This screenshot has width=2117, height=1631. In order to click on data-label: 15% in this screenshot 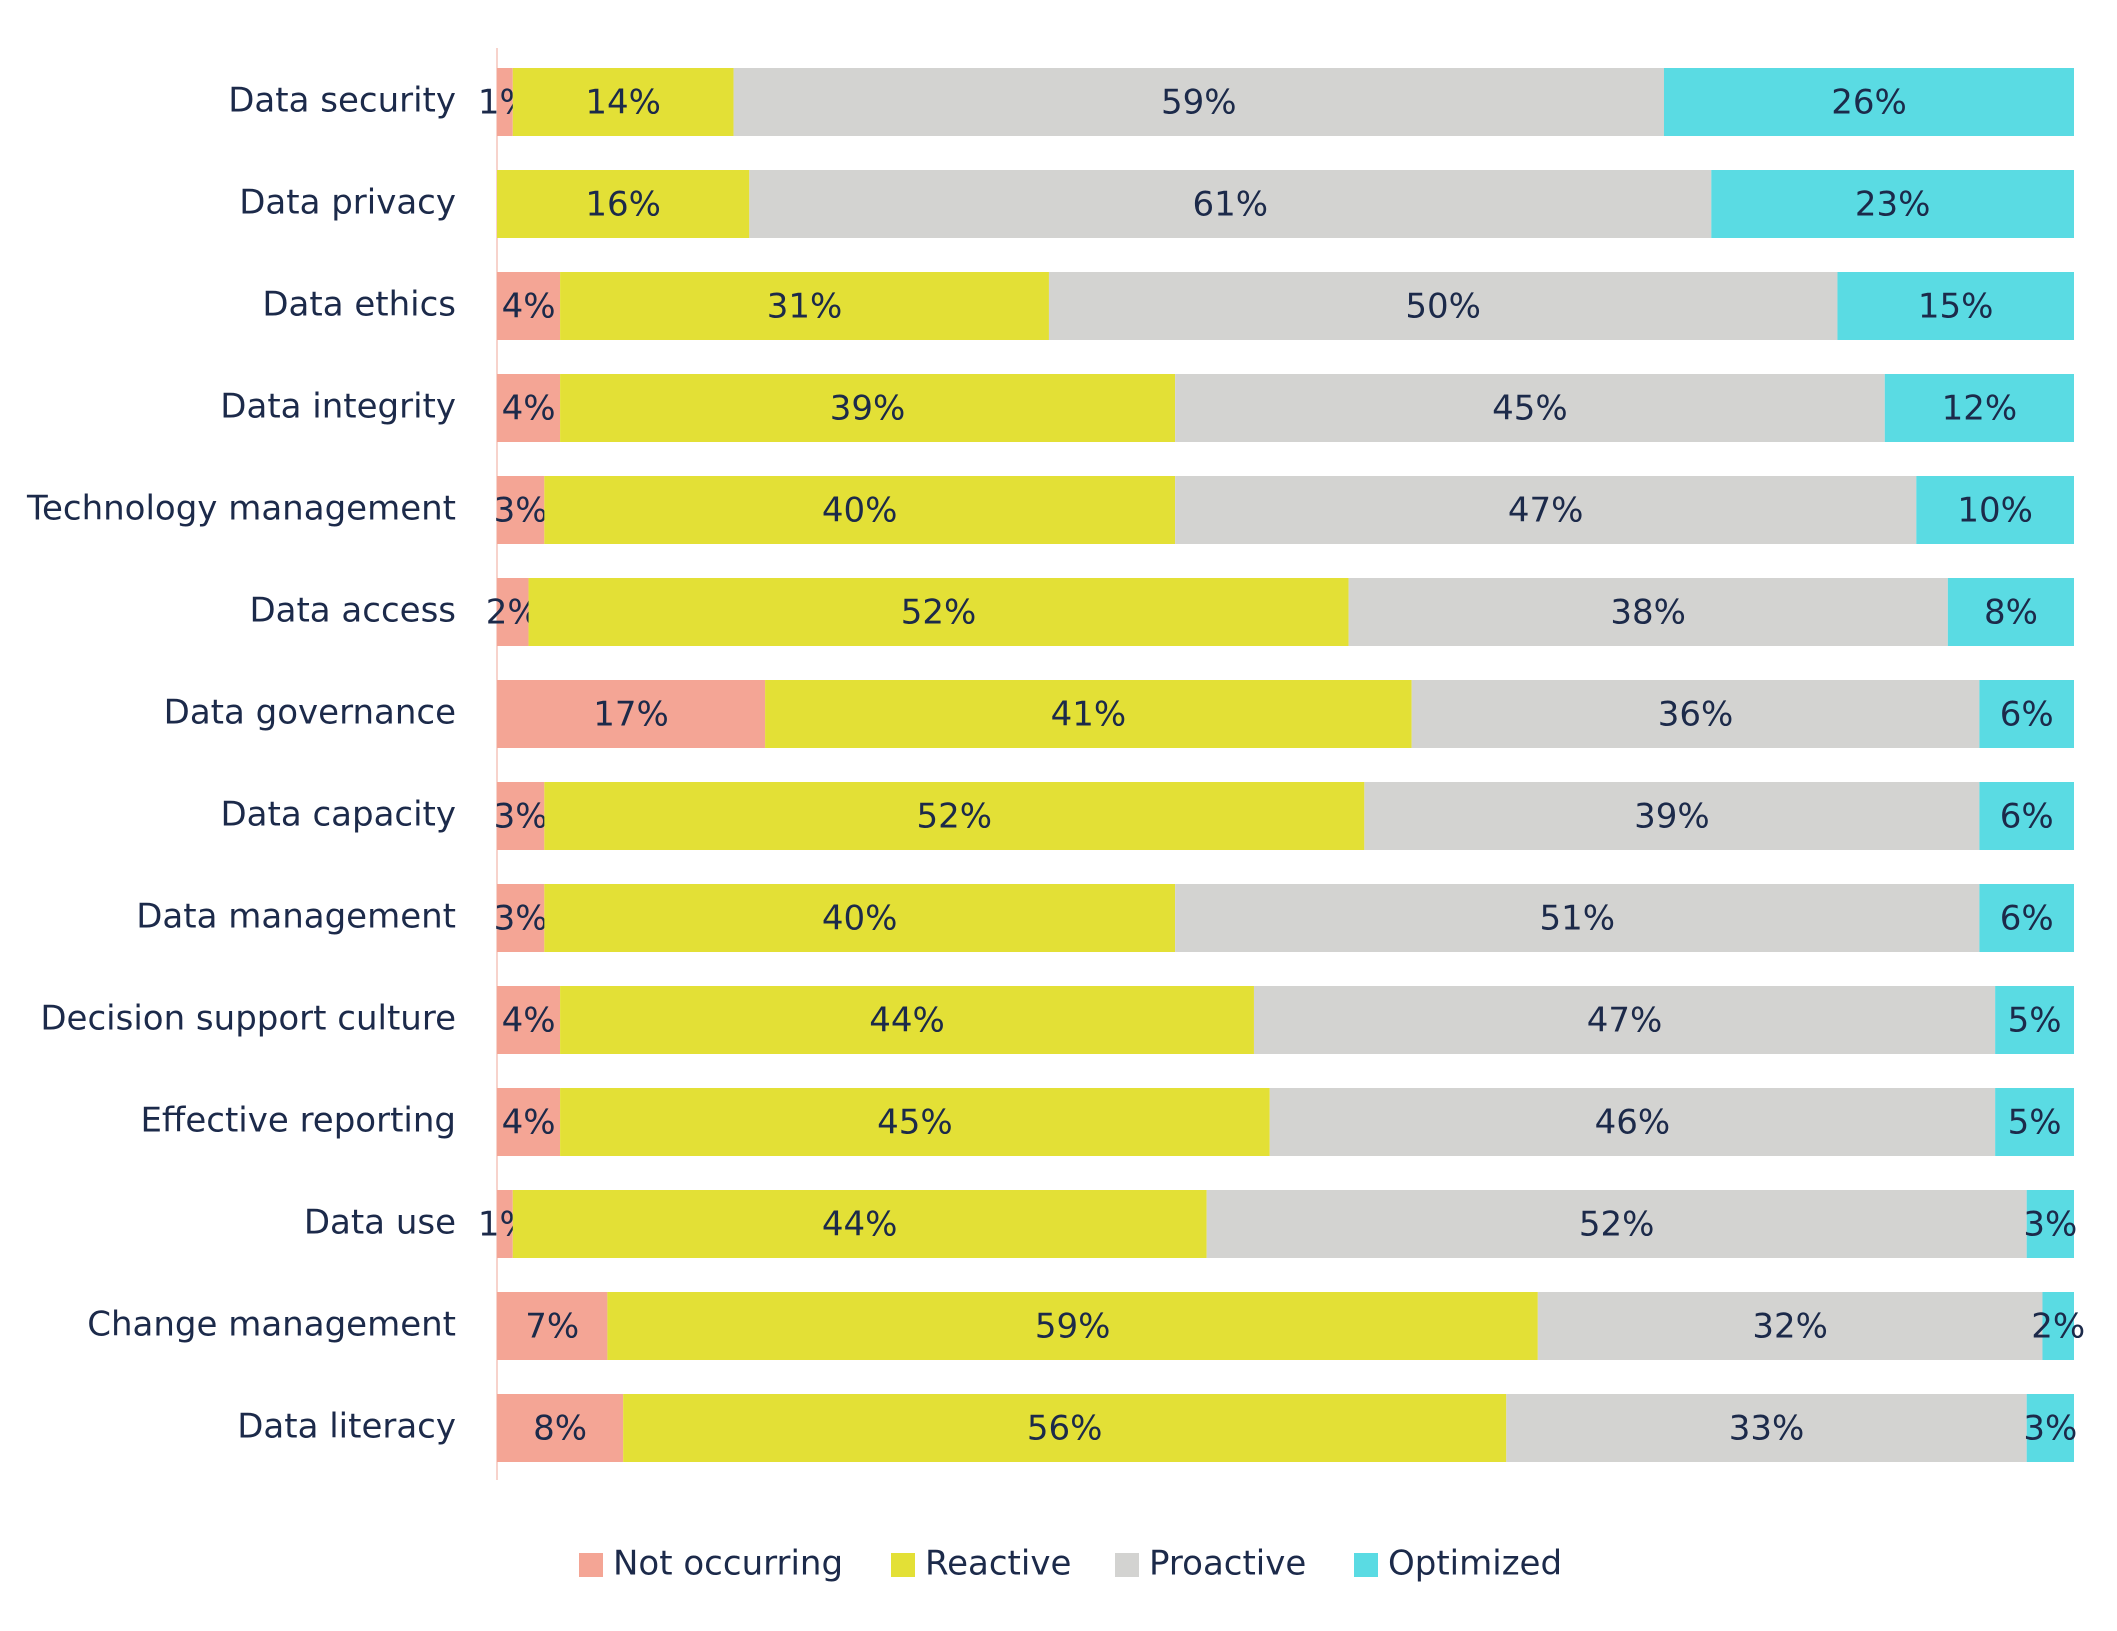, I will do `click(1956, 307)`.